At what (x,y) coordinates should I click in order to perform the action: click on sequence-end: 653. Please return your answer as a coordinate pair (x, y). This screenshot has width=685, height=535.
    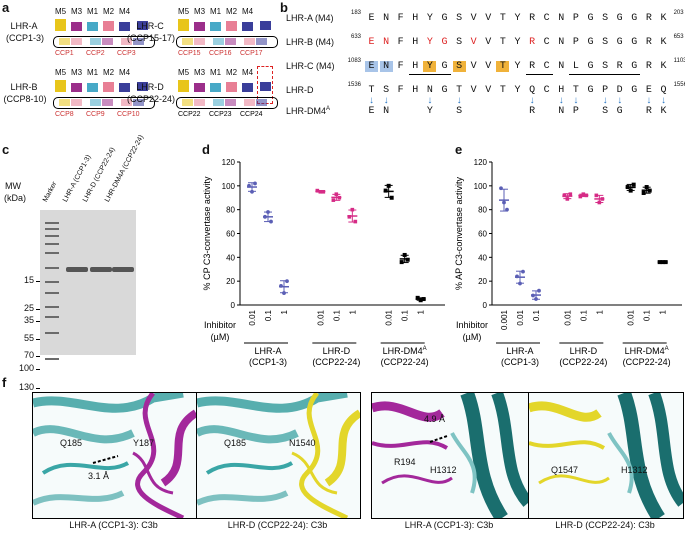
    Looking at the image, I should click on (678, 37).